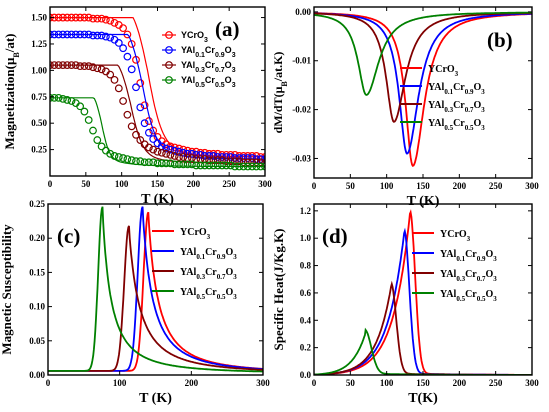 The image size is (549, 412). What do you see at coordinates (37, 238) in the screenshot?
I see `y-tick-label: 0.20` at bounding box center [37, 238].